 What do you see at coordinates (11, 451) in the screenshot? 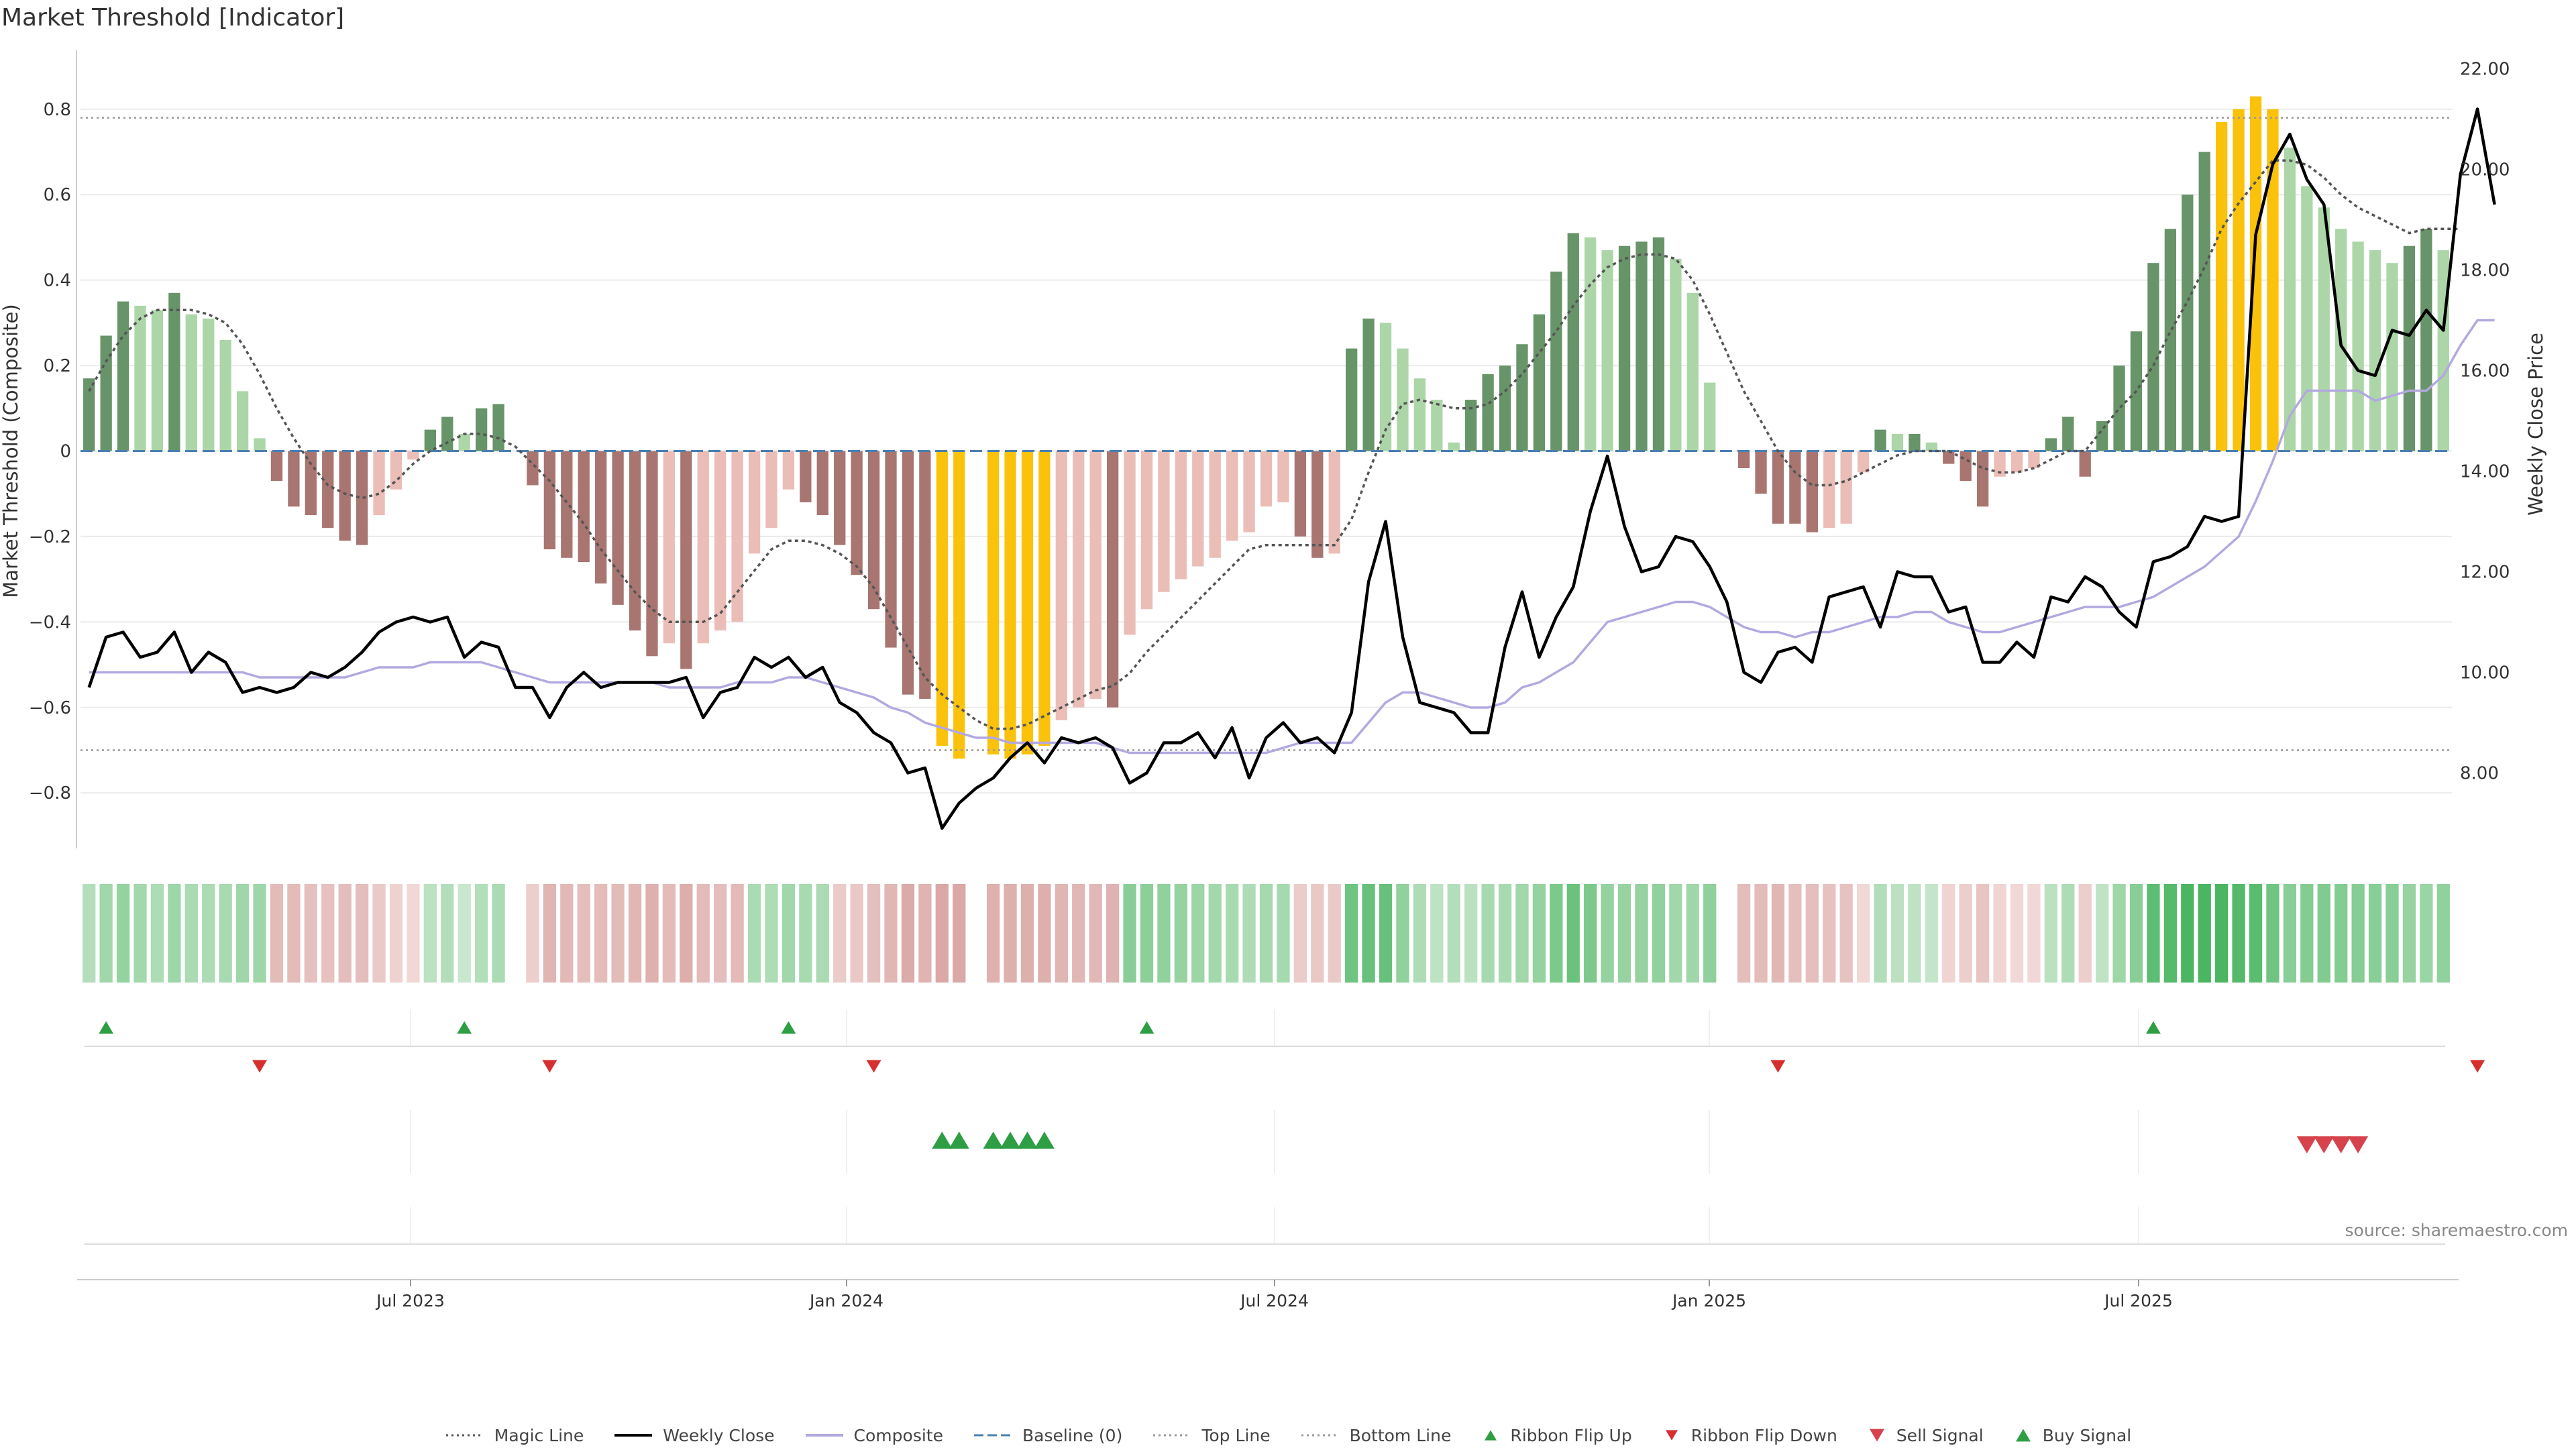
I see `y-axis-label: Market Threshold (Composite)` at bounding box center [11, 451].